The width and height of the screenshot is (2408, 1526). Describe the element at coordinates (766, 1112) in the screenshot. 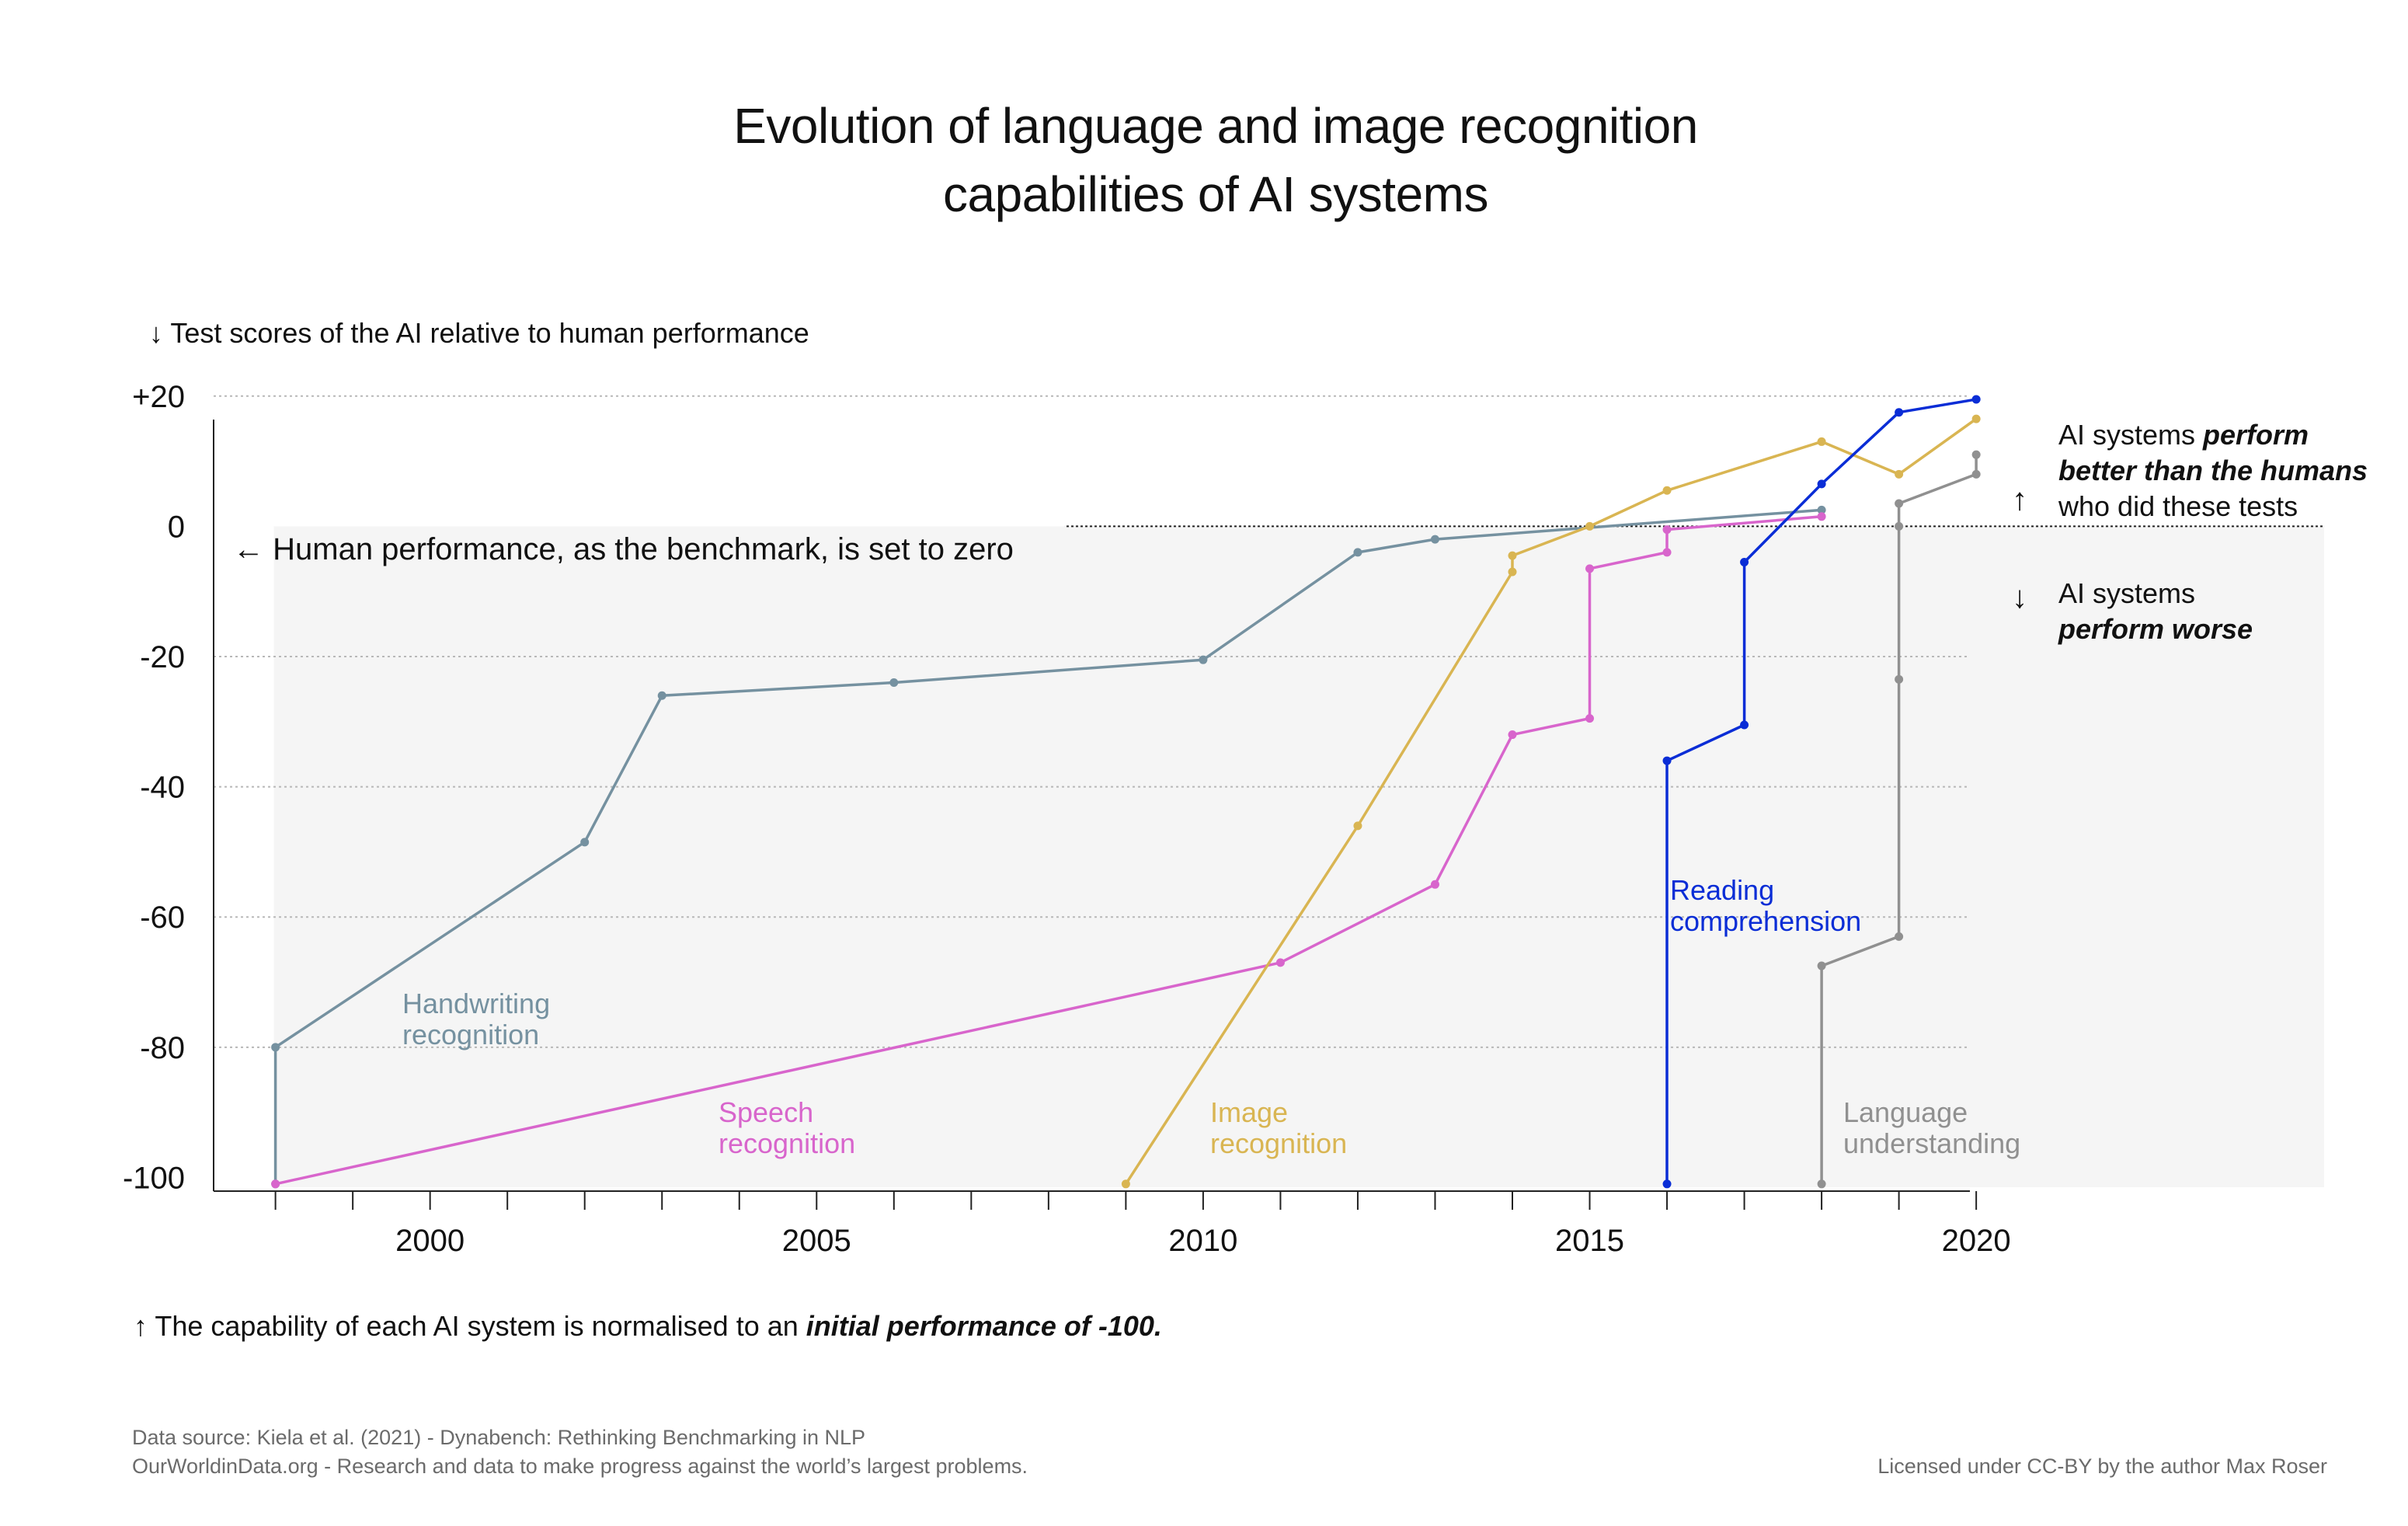

I see `series-label-line: Speech` at that location.